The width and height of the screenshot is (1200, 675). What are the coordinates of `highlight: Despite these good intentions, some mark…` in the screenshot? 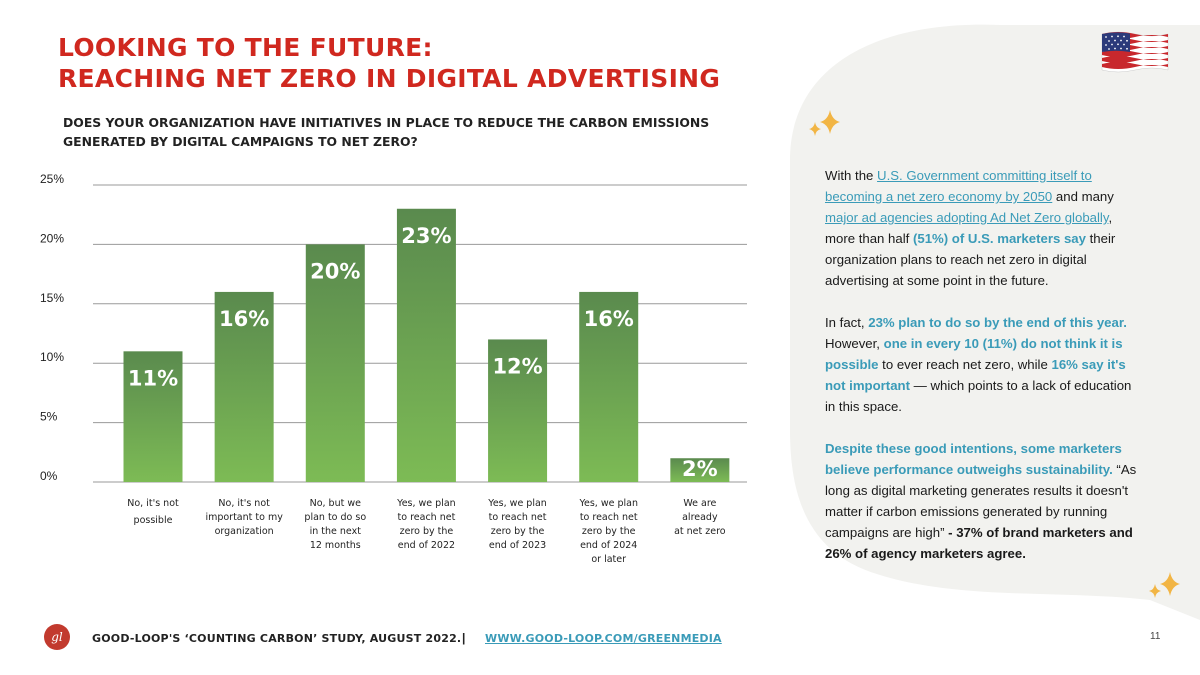 It's located at (973, 459).